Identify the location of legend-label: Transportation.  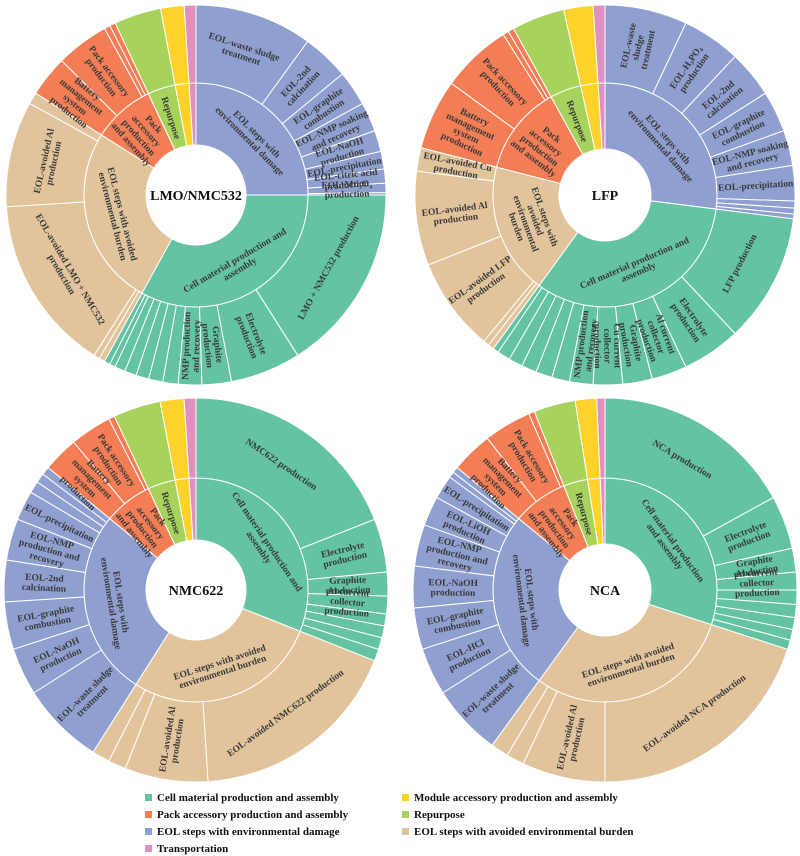
(192, 849).